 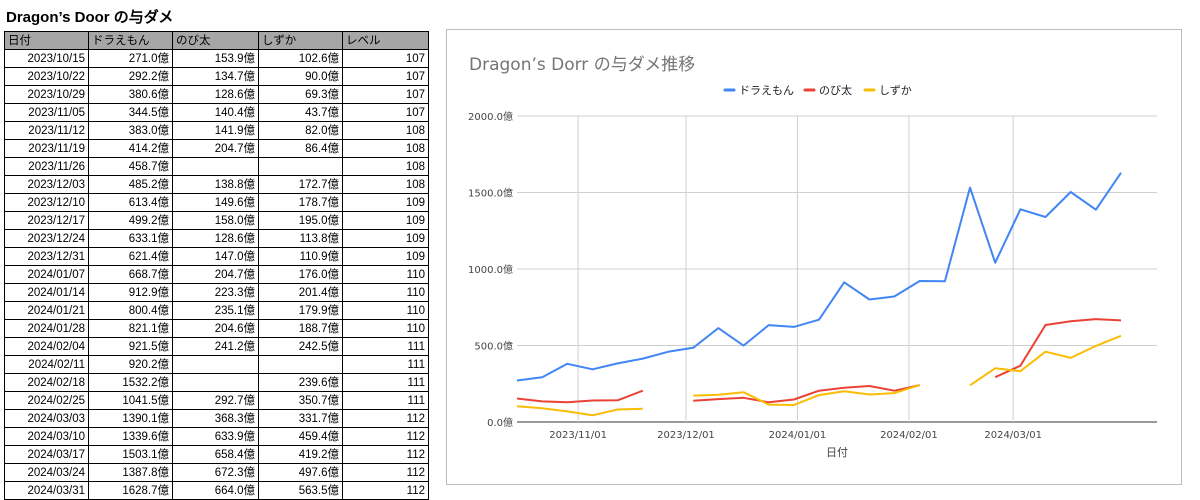 What do you see at coordinates (130, 292) in the screenshot?
I see `cell-doraemon: 912.9億` at bounding box center [130, 292].